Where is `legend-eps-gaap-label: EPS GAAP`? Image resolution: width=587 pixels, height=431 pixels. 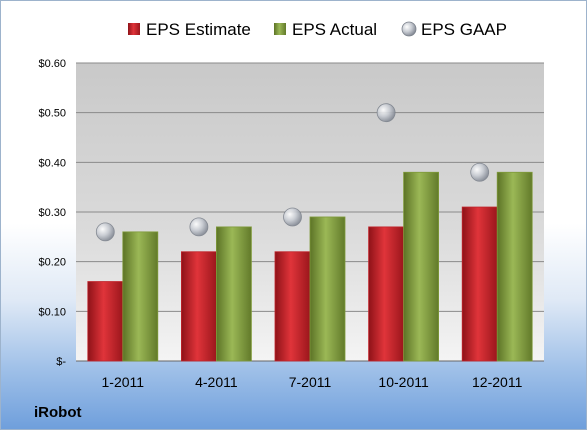
legend-eps-gaap-label: EPS GAAP is located at coordinates (464, 29).